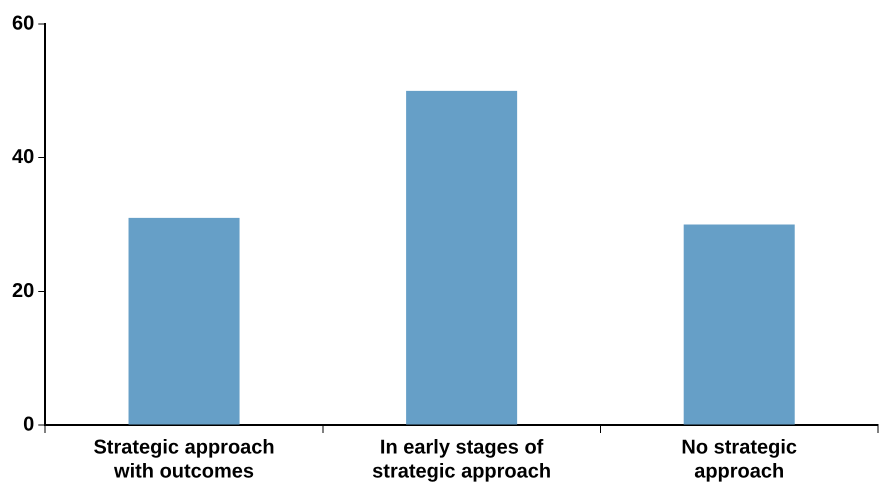  Describe the element at coordinates (23, 291) in the screenshot. I see `y-tick-label: 20` at that location.